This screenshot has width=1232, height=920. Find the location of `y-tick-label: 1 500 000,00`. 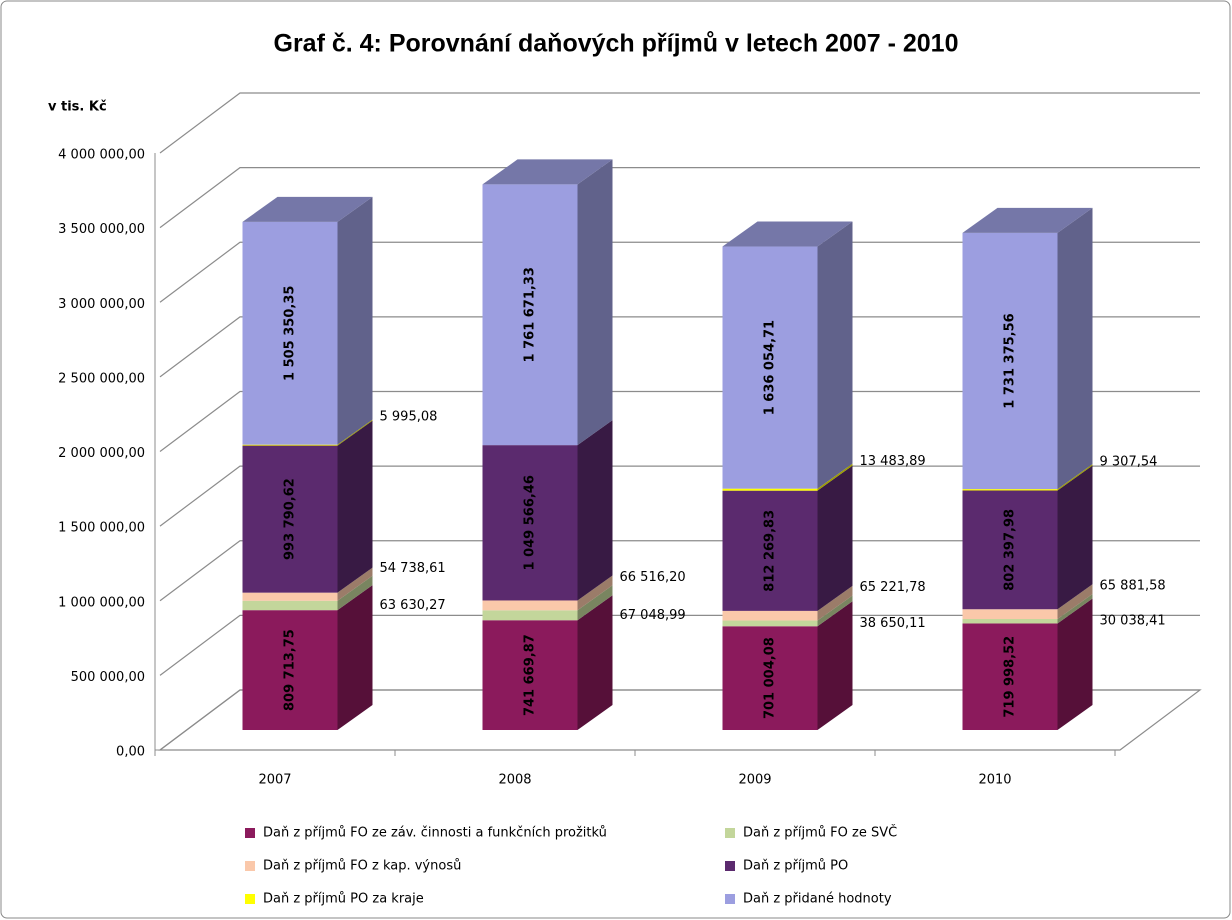

y-tick-label: 1 500 000,00 is located at coordinates (101, 528).